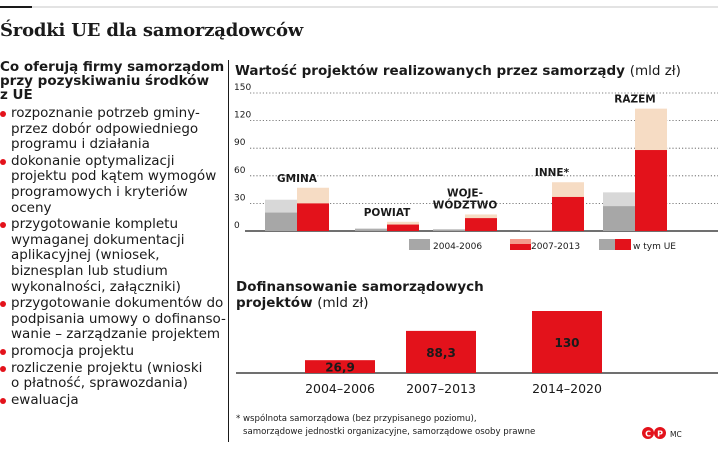 The width and height of the screenshot is (718, 456). I want to click on service-item-line: dokonanie optymalizacji, so click(93, 160).